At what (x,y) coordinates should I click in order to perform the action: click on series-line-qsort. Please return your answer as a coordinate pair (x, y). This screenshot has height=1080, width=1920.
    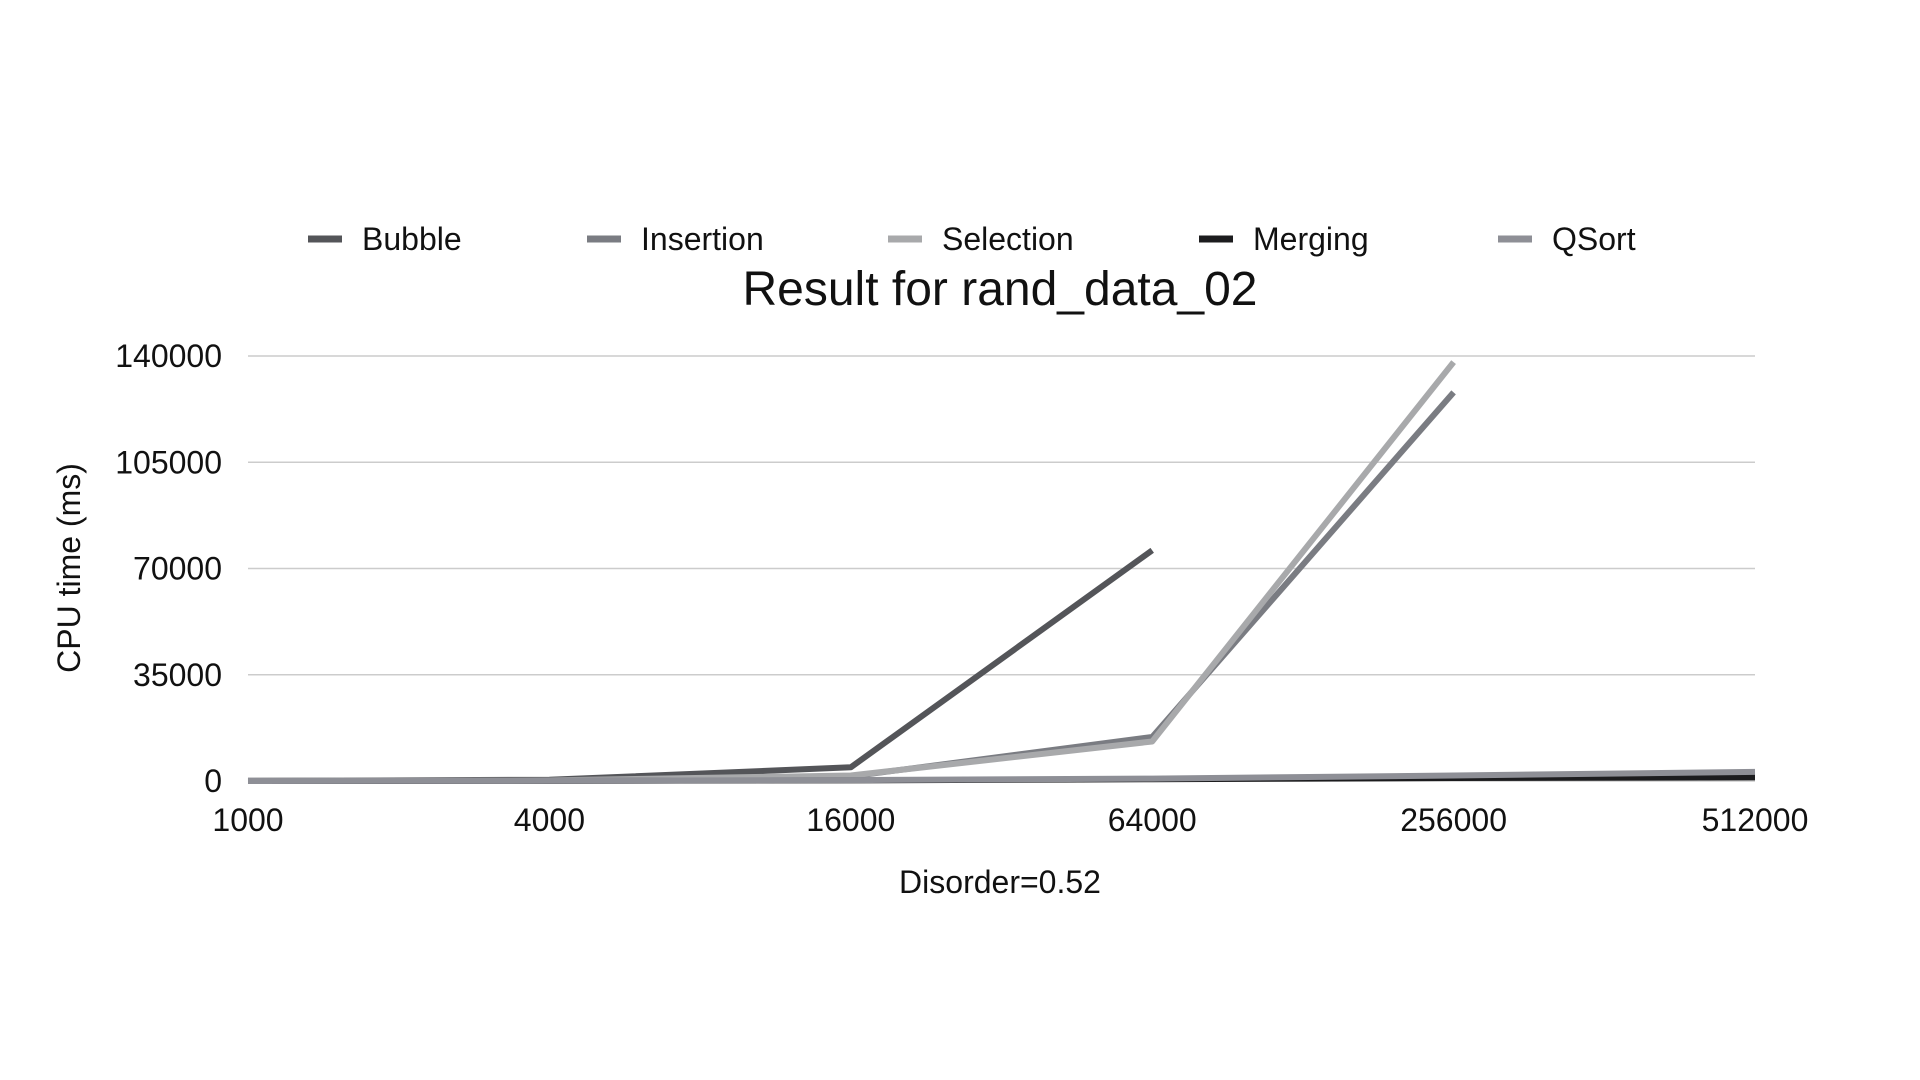
    Looking at the image, I should click on (1001, 776).